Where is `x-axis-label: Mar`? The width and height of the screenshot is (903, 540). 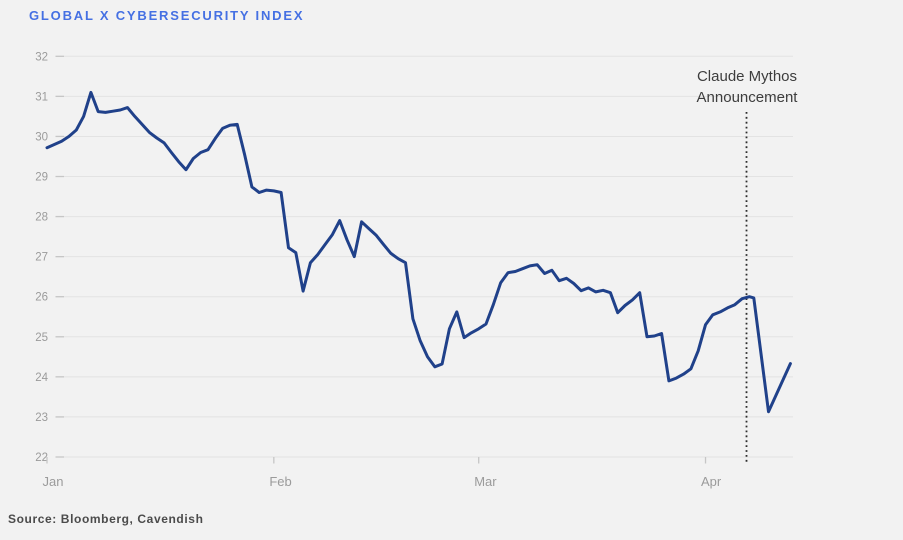
x-axis-label: Mar is located at coordinates (485, 481).